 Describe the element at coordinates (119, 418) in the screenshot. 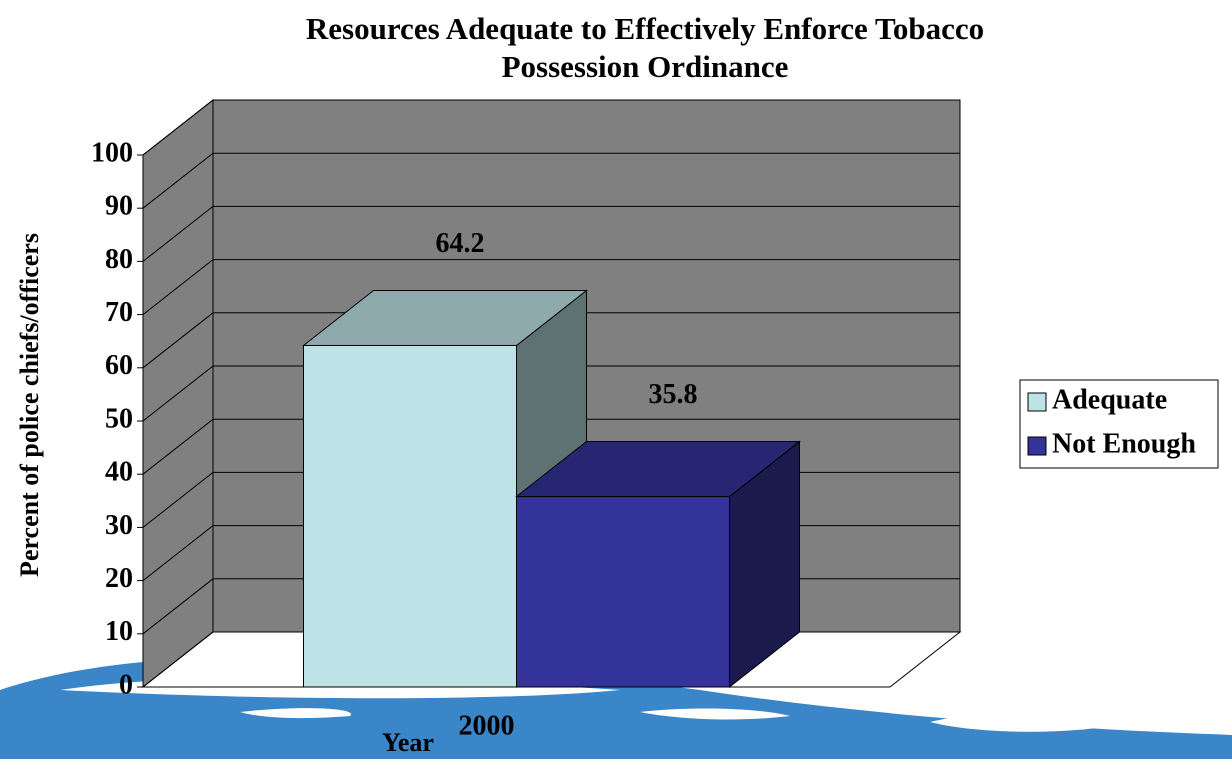

I see `y-tick-label: 50` at that location.